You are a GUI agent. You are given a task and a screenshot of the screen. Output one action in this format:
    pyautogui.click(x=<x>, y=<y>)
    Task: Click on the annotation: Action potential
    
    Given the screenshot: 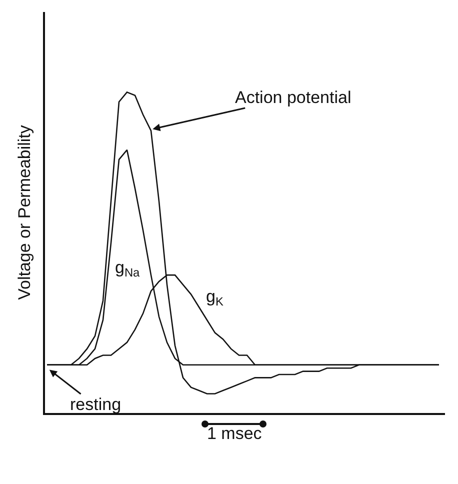 What is the action you would take?
    pyautogui.click(x=293, y=97)
    